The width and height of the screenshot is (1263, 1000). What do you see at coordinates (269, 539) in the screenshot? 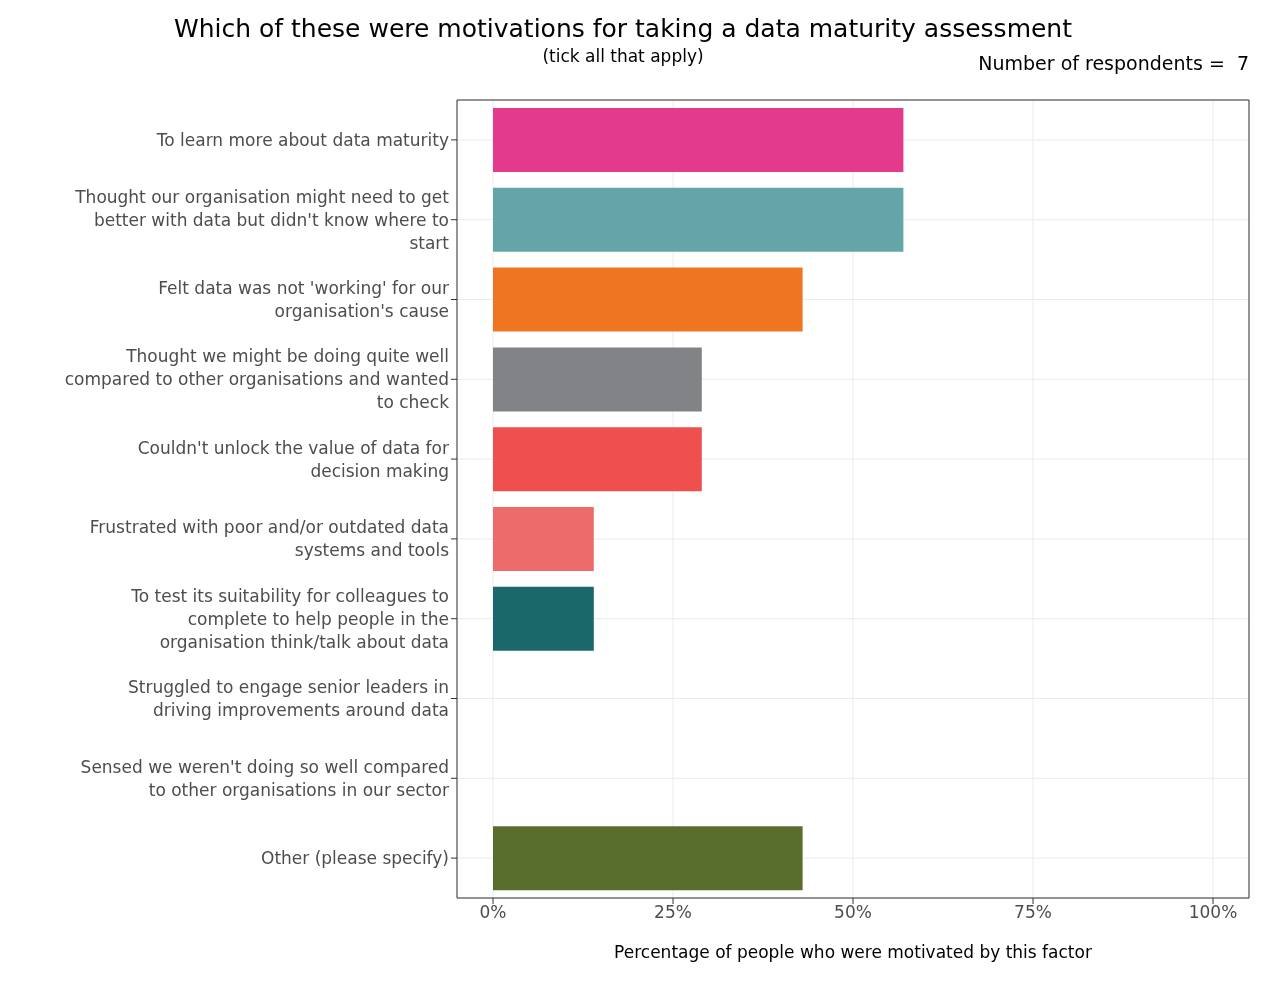
I see `y-tick-label: Frustrated with poor and/or outdated data systems and tools` at bounding box center [269, 539].